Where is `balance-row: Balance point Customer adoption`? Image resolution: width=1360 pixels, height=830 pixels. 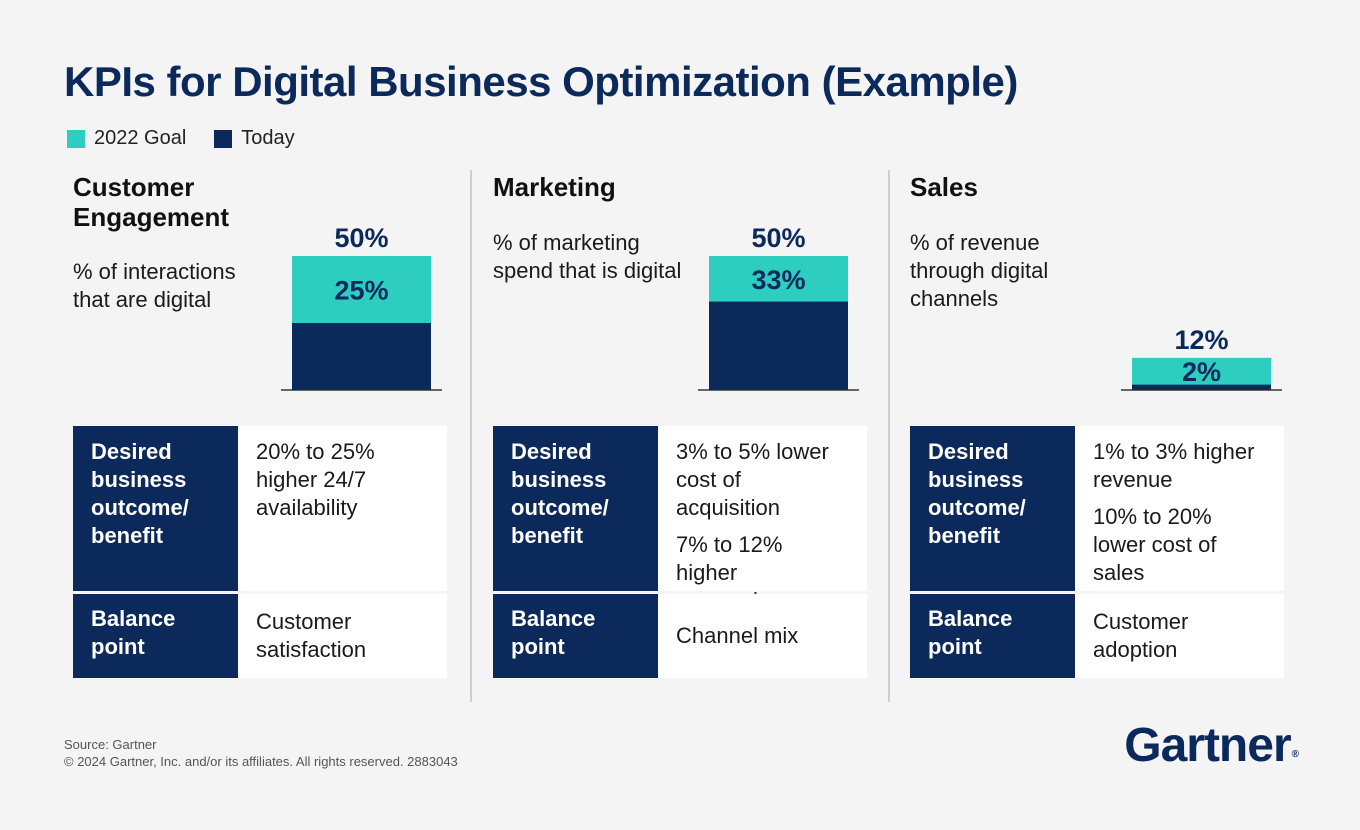
balance-row: Balance point Customer adoption is located at coordinates (1097, 636).